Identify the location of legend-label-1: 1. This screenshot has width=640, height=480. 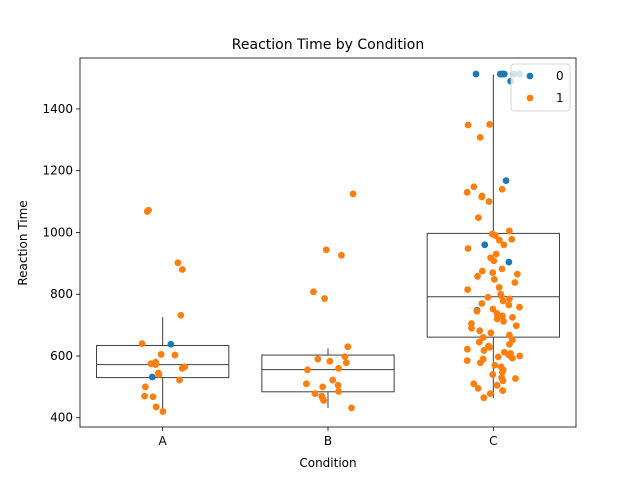
(560, 98).